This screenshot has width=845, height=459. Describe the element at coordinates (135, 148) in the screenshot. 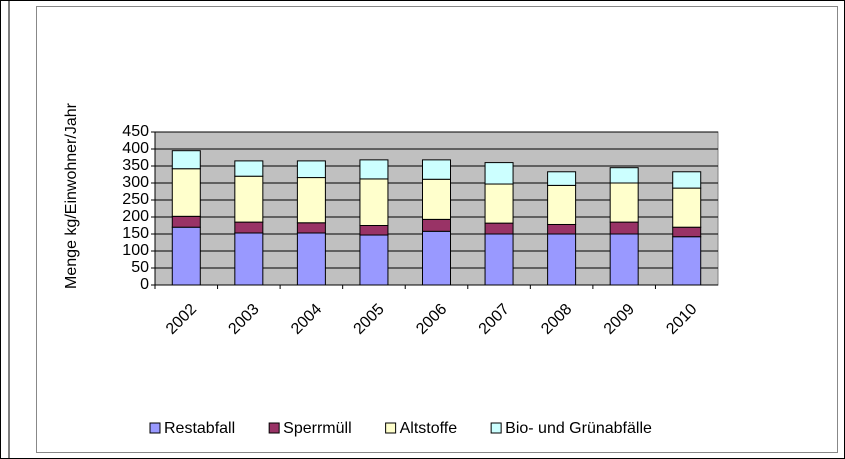

I see `y-tick-label: 400` at that location.